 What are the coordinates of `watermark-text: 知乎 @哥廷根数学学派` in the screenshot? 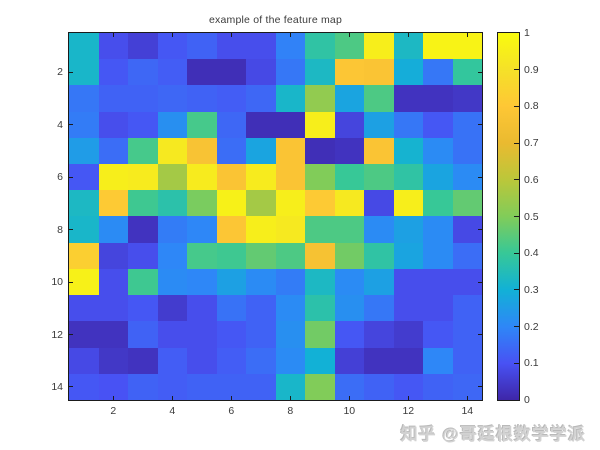 It's located at (493, 434).